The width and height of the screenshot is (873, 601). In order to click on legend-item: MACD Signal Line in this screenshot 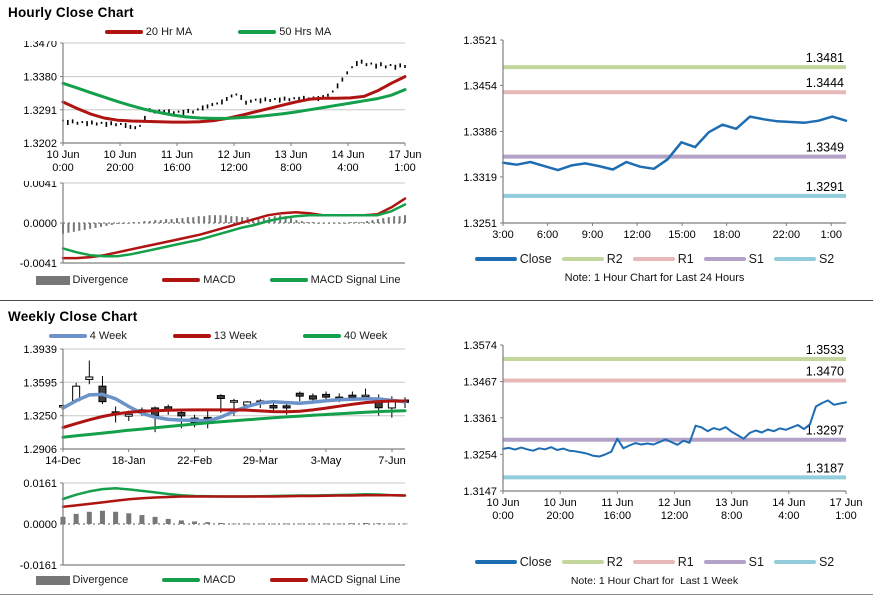, I will do `click(335, 280)`.